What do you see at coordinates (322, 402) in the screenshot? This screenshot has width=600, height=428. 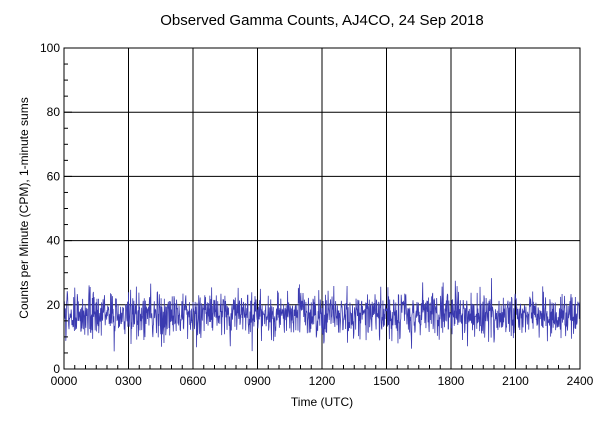 I see `x-axis-label: Time (UTC)` at bounding box center [322, 402].